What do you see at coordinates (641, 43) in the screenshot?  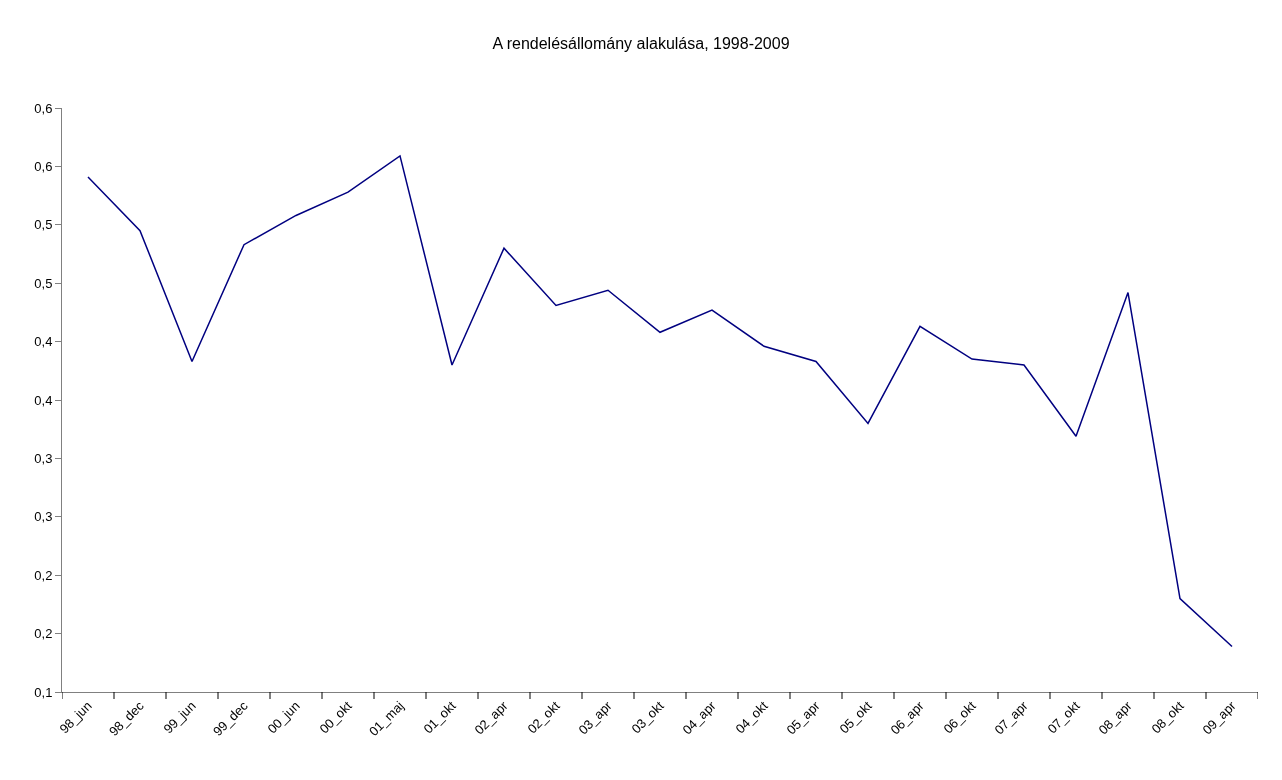 I see `chart-title: A rendelésállomány alakulása, 1998-2009` at bounding box center [641, 43].